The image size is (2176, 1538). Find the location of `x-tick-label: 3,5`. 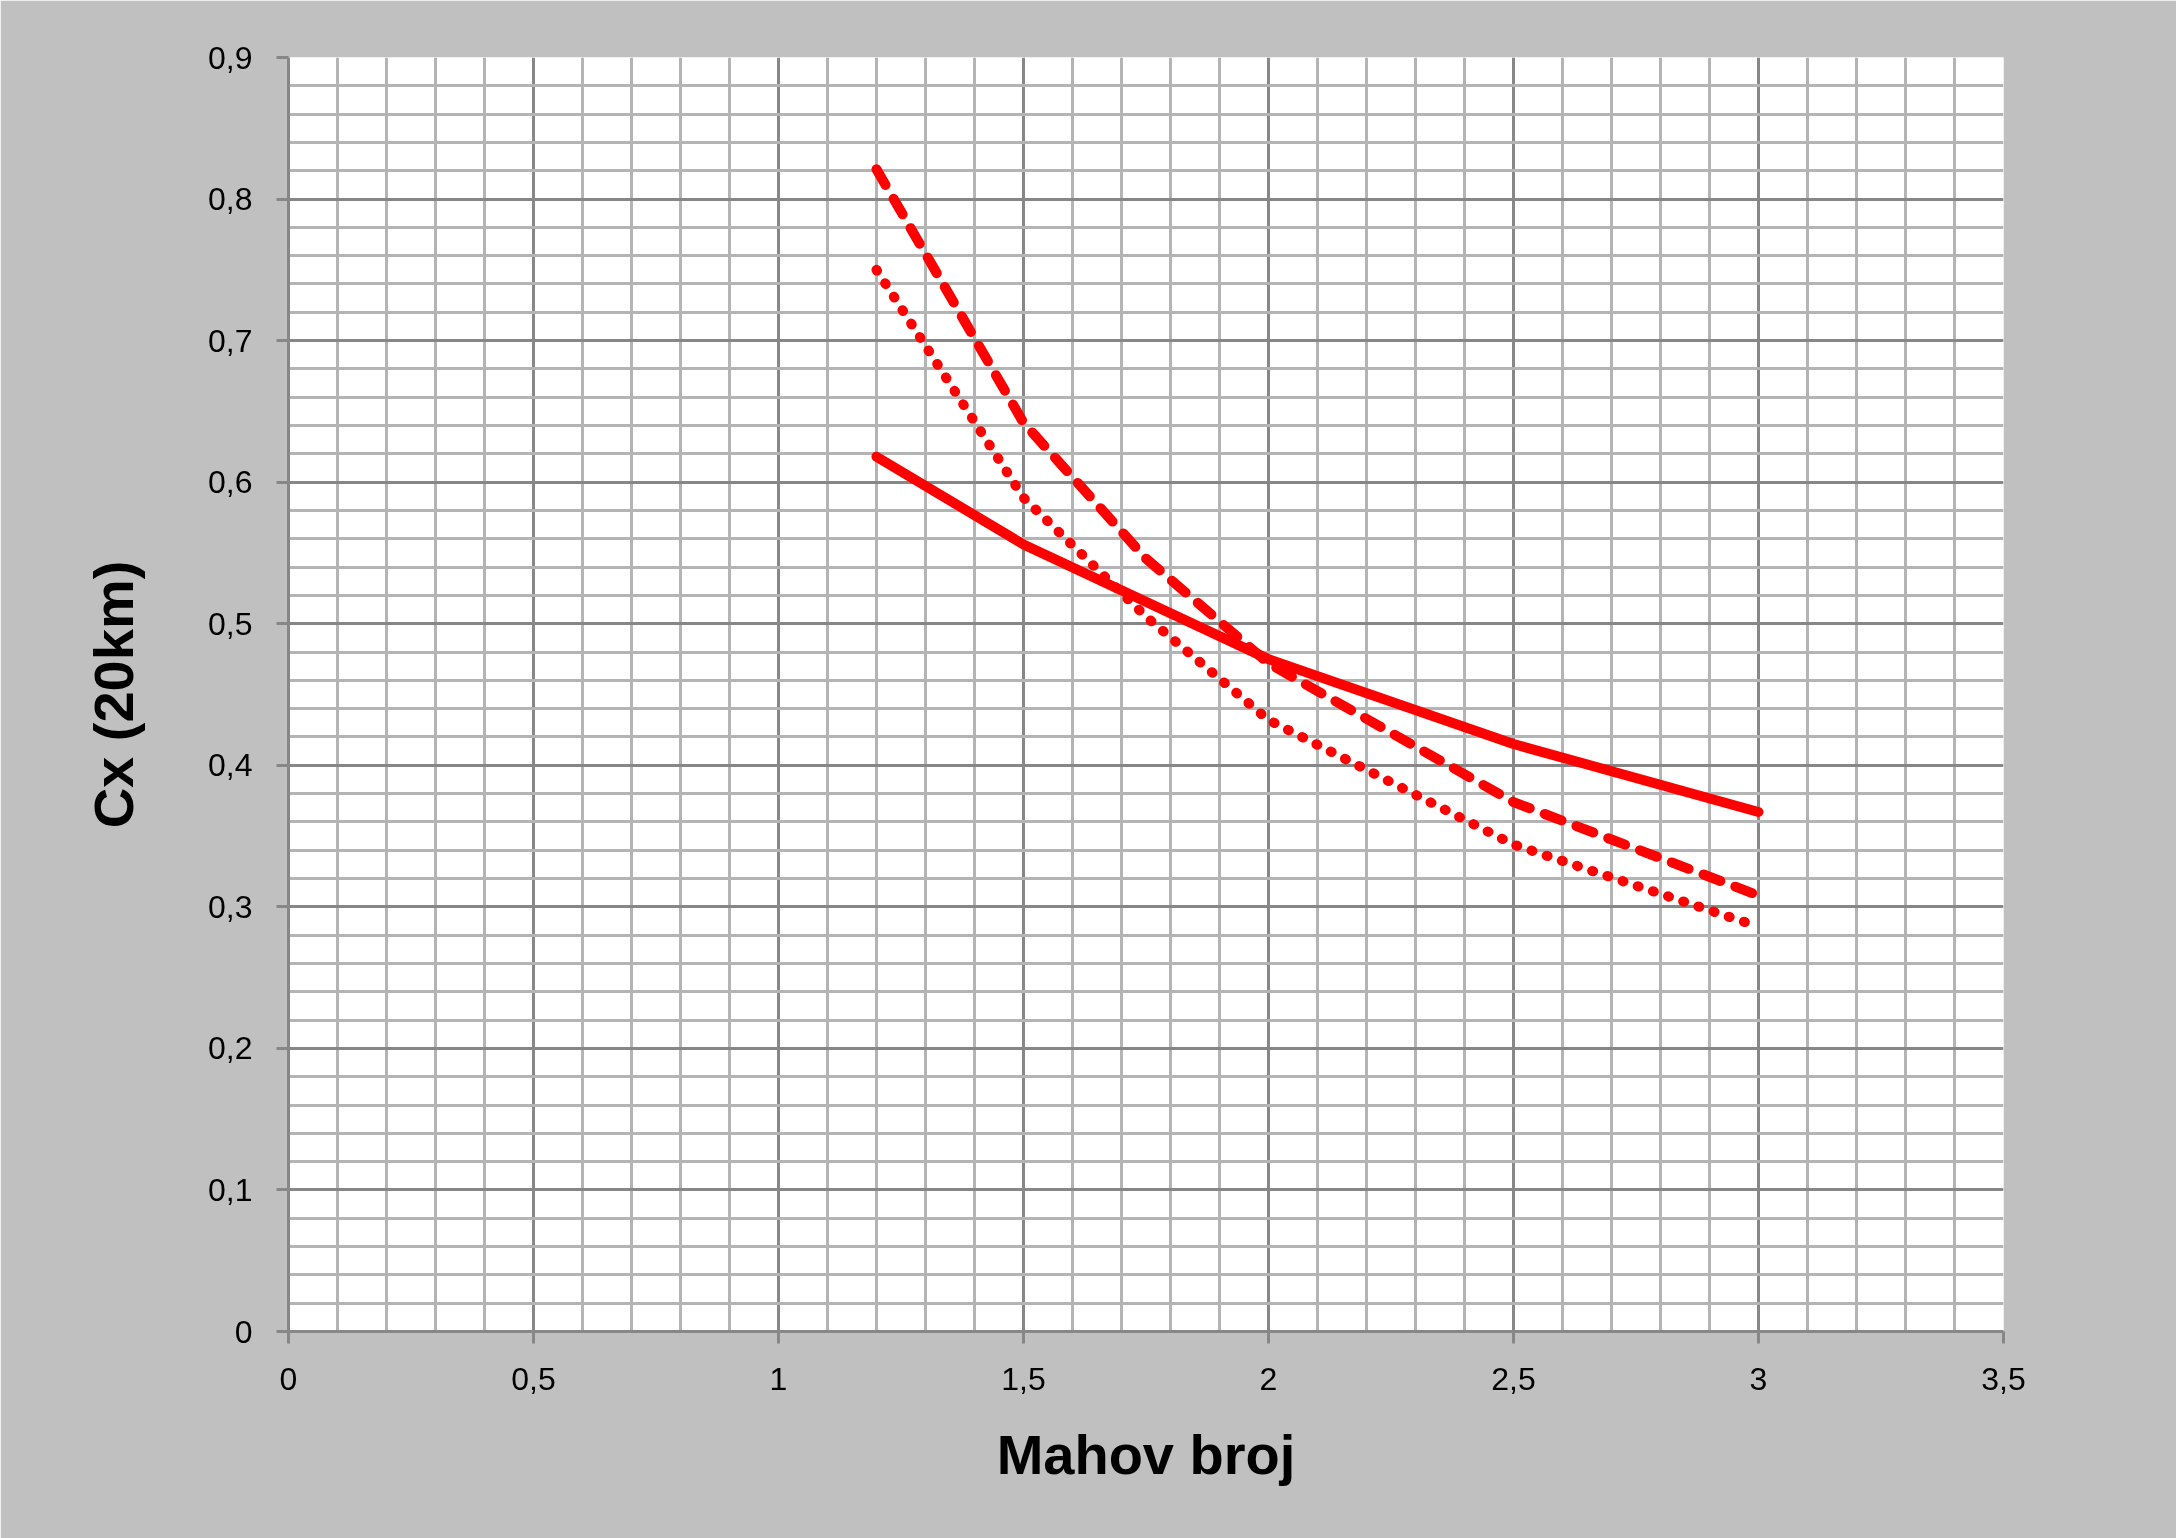

x-tick-label: 3,5 is located at coordinates (2003, 1378).